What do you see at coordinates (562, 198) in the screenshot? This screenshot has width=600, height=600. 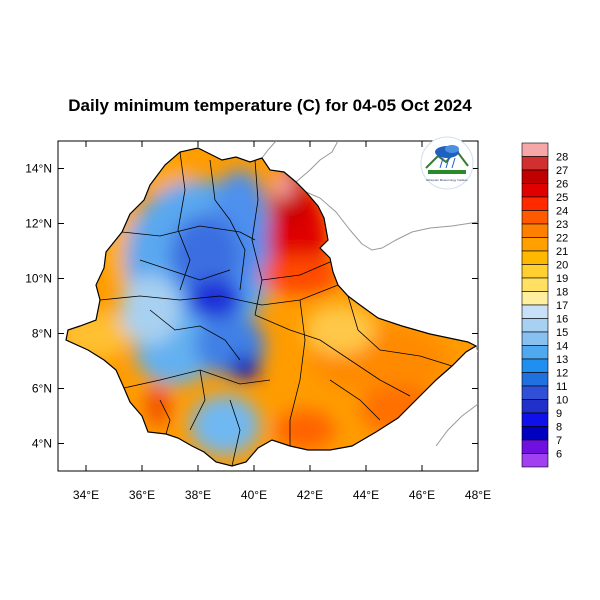 I see `colorbar-label: 25` at bounding box center [562, 198].